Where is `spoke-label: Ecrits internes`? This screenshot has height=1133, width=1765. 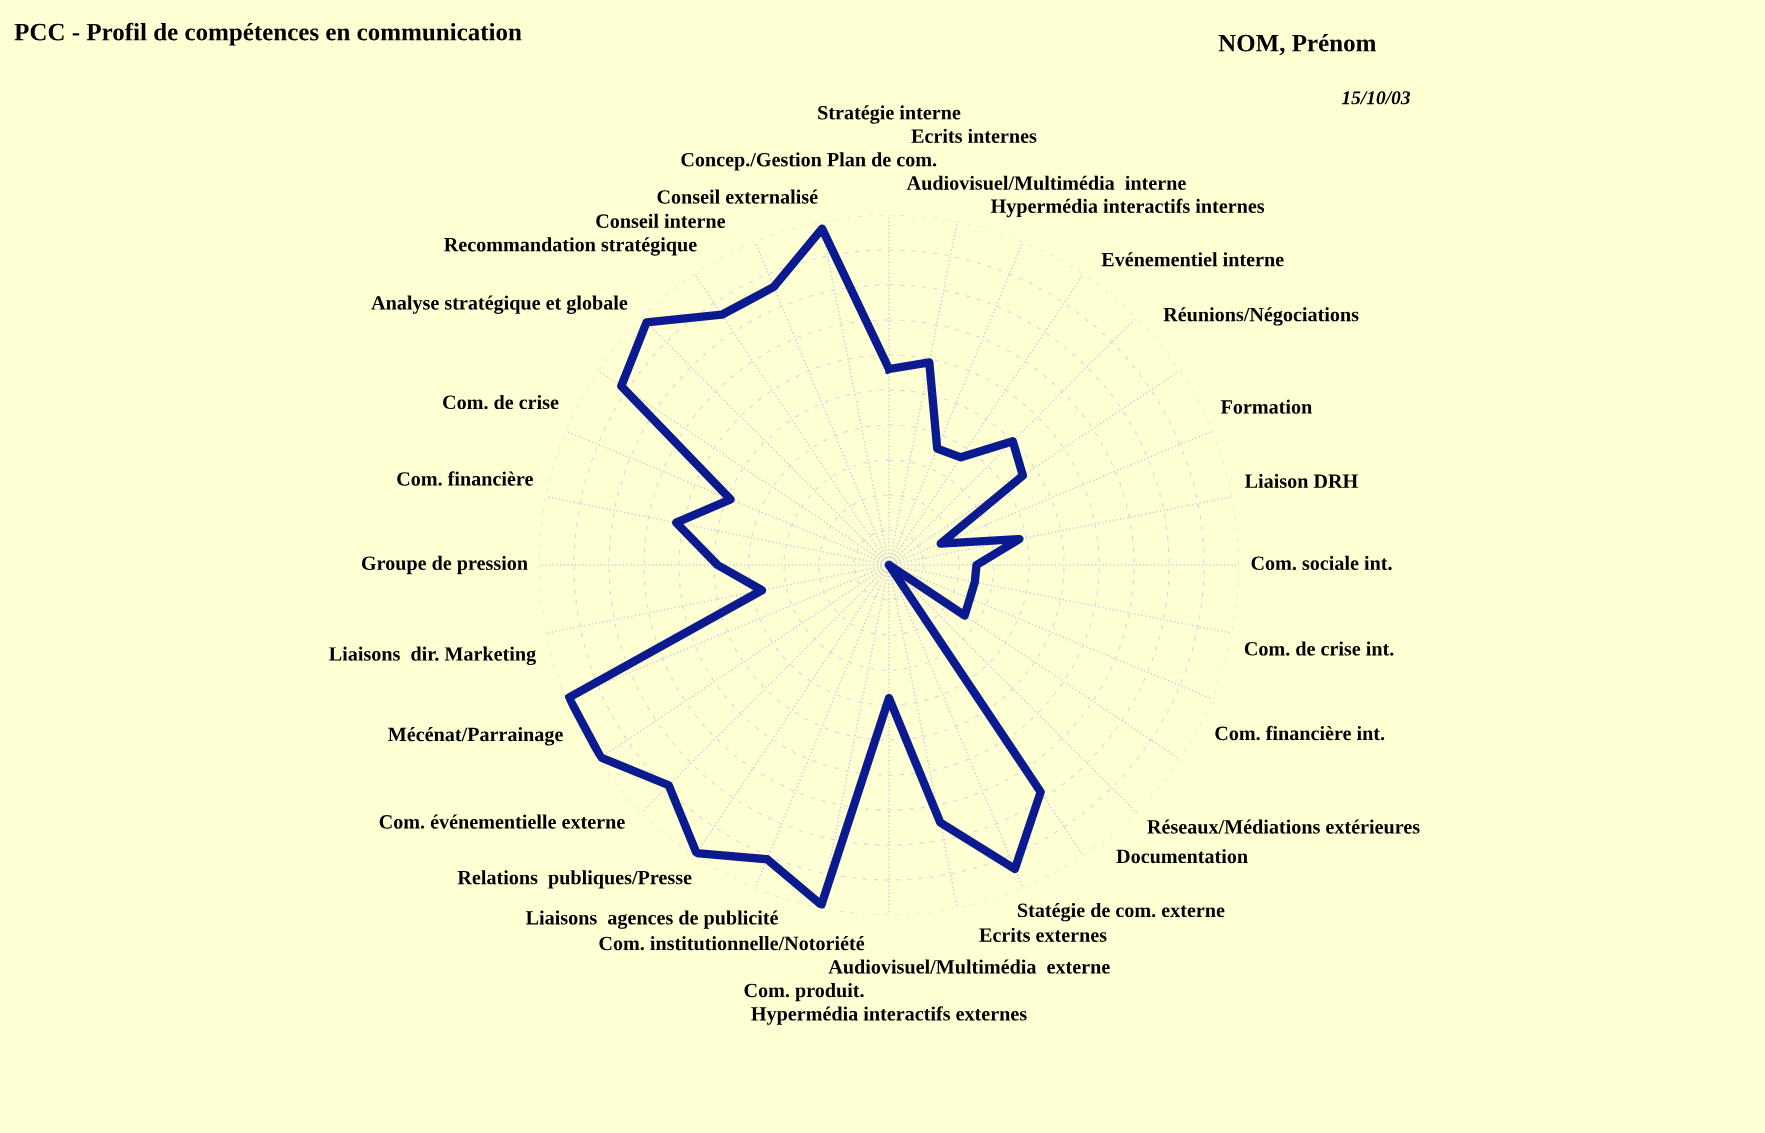 spoke-label: Ecrits internes is located at coordinates (974, 135).